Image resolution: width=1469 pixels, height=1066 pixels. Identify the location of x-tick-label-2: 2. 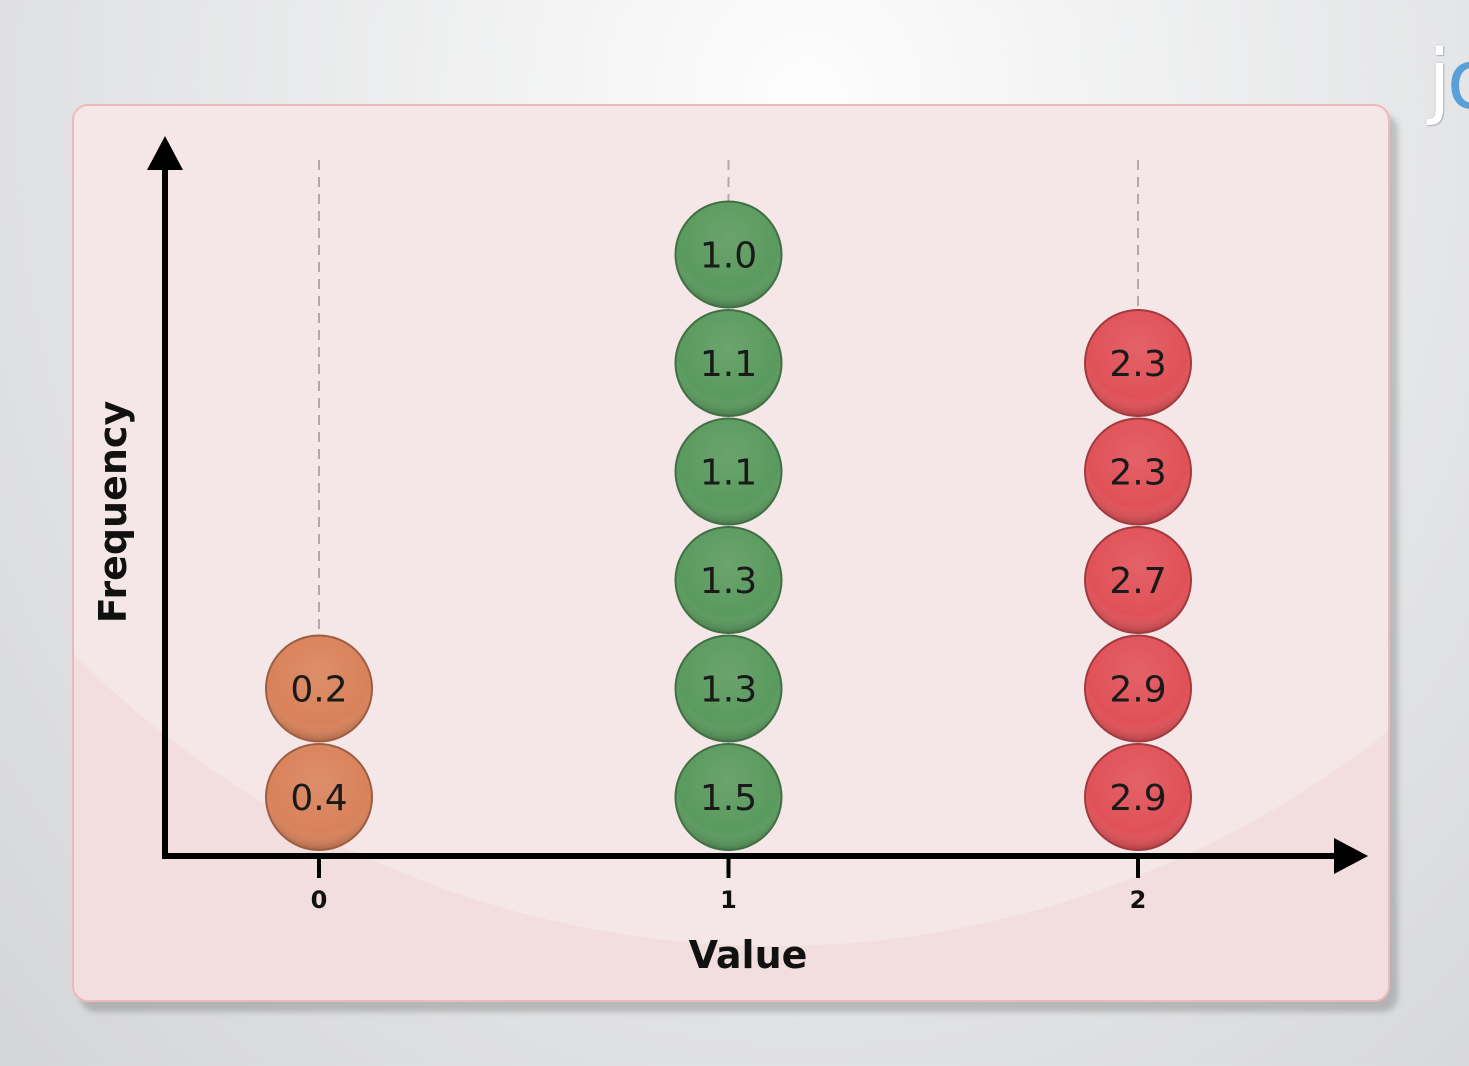
(1138, 900).